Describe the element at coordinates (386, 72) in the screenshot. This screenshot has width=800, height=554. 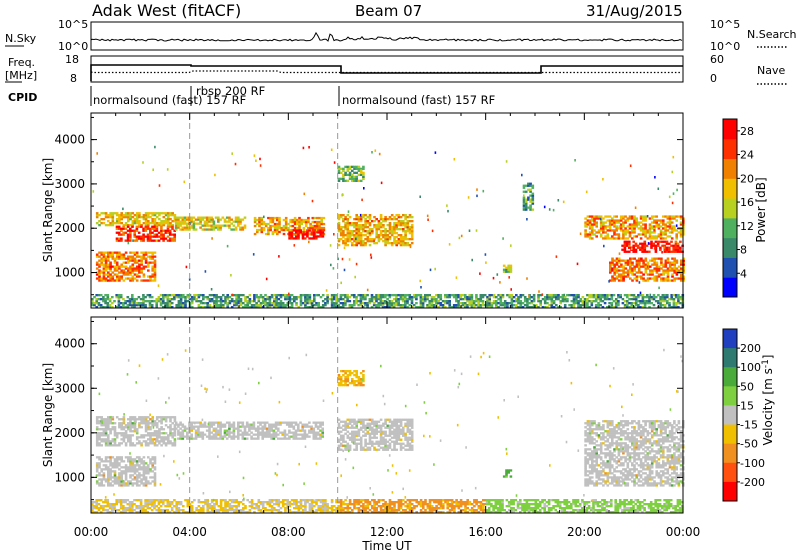
I see `freq-trace` at that location.